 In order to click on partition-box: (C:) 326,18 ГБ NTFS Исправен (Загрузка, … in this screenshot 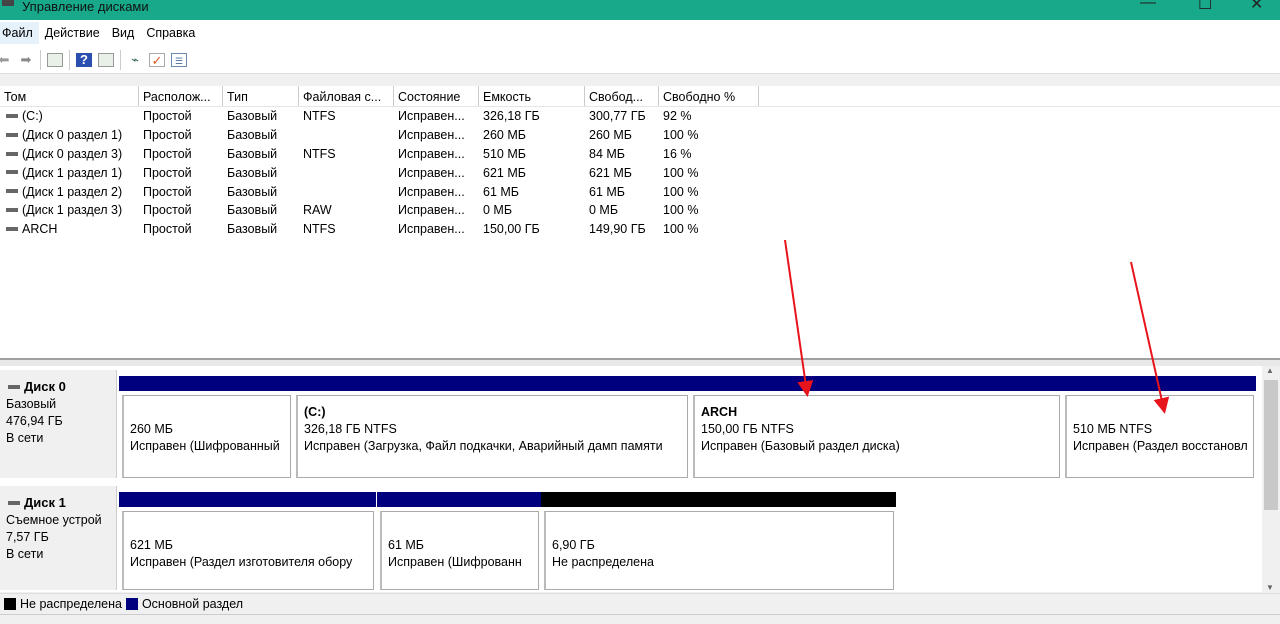, I will do `click(492, 436)`.